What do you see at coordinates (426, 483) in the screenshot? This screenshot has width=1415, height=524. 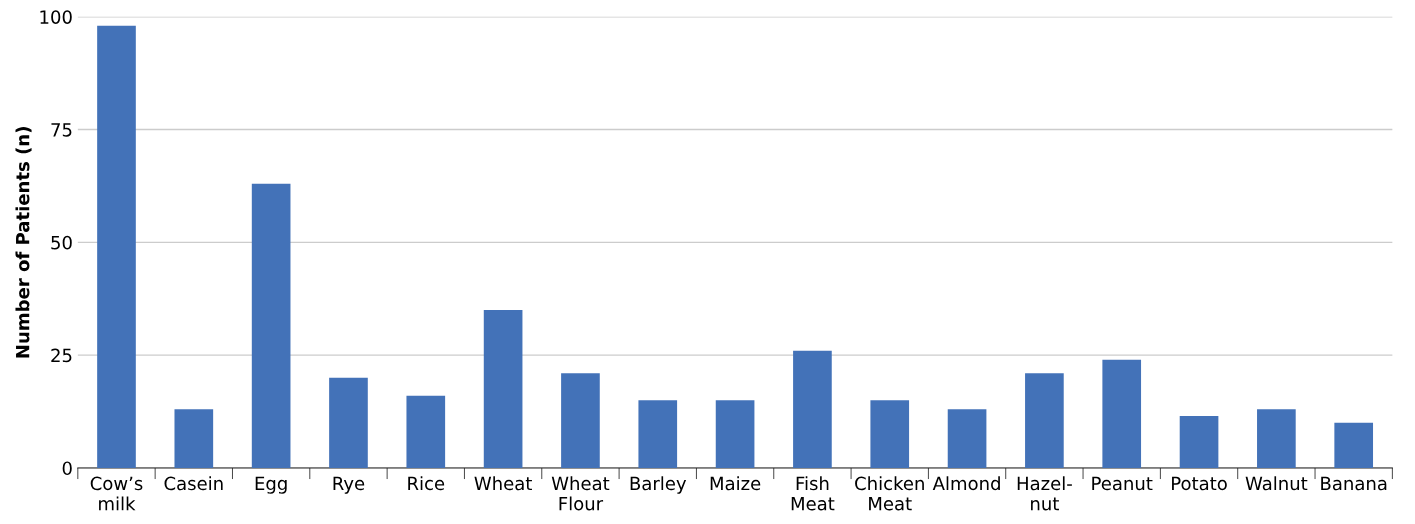 I see `x-tick-label: Rice` at bounding box center [426, 483].